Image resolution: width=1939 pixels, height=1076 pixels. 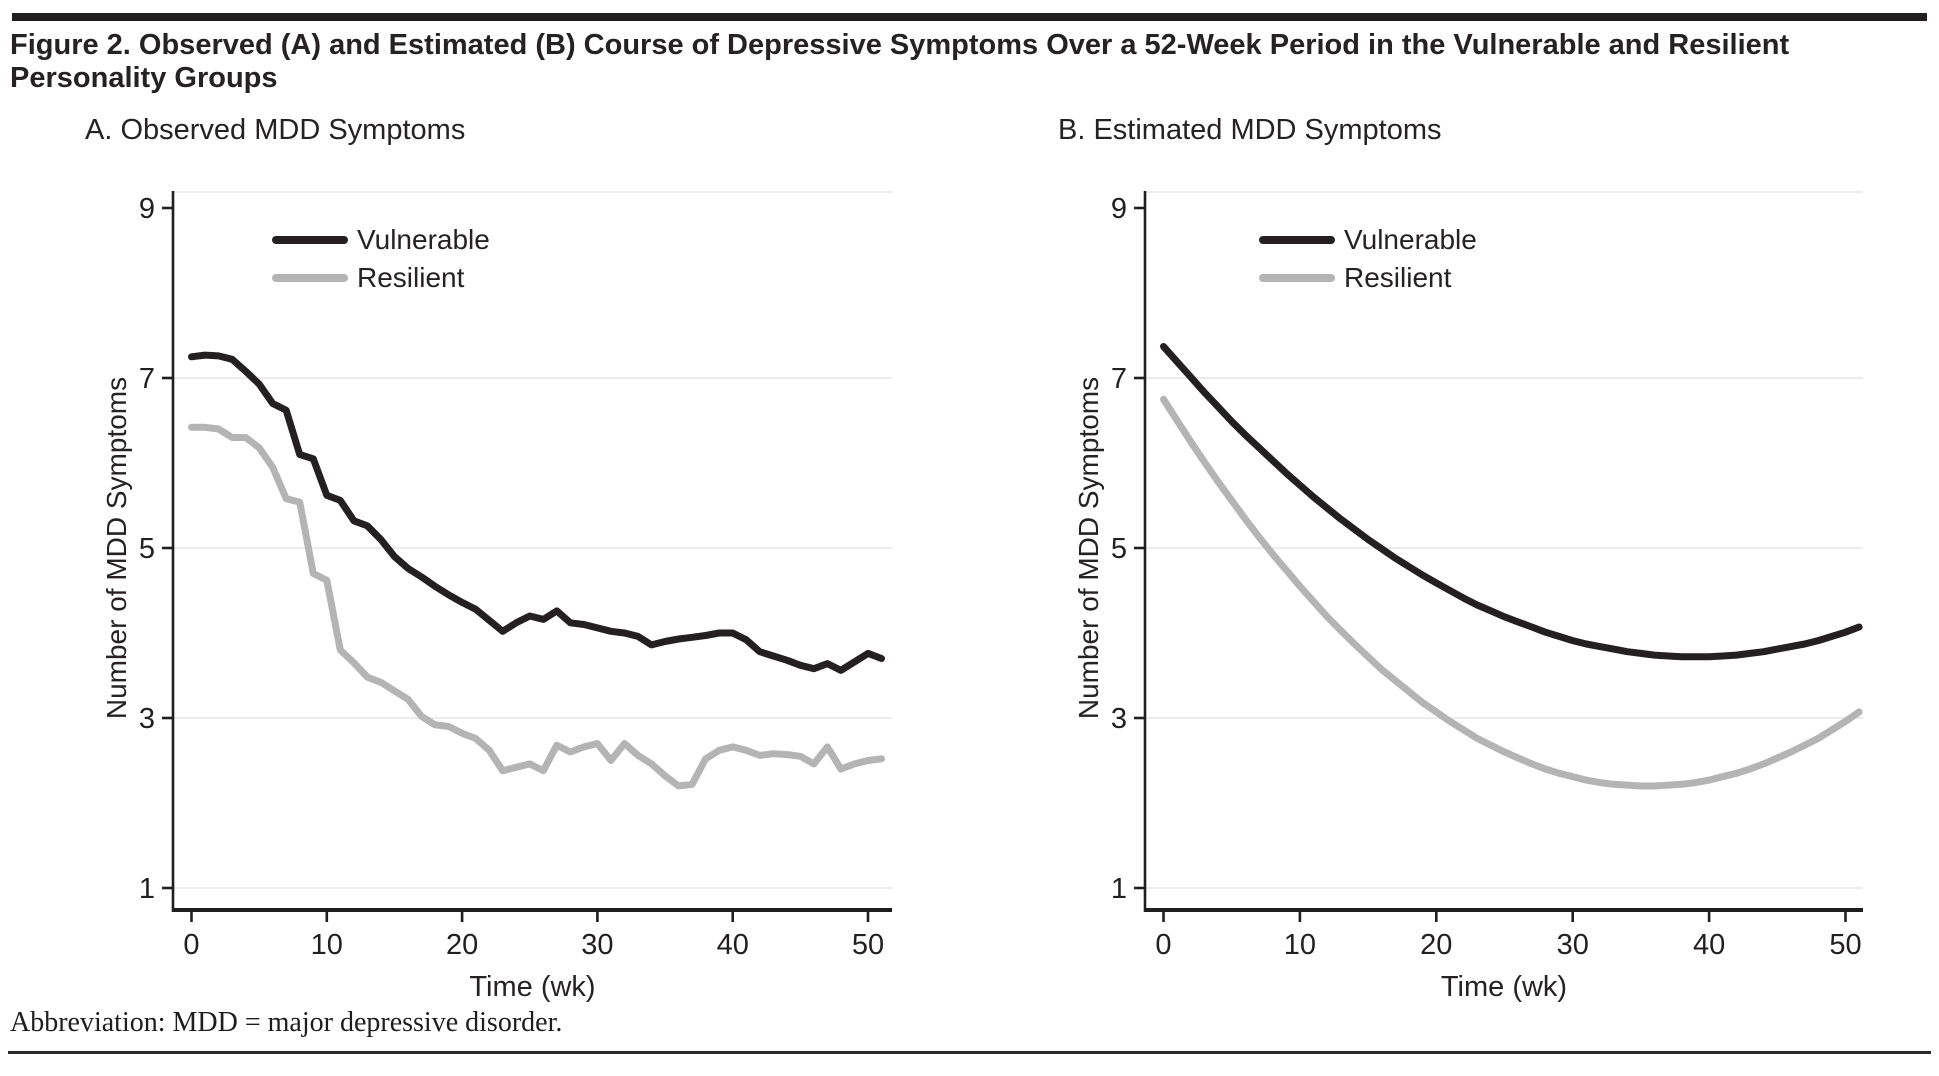 What do you see at coordinates (1504, 987) in the screenshot?
I see `panel-b-x-axis-label: Time (wk)` at bounding box center [1504, 987].